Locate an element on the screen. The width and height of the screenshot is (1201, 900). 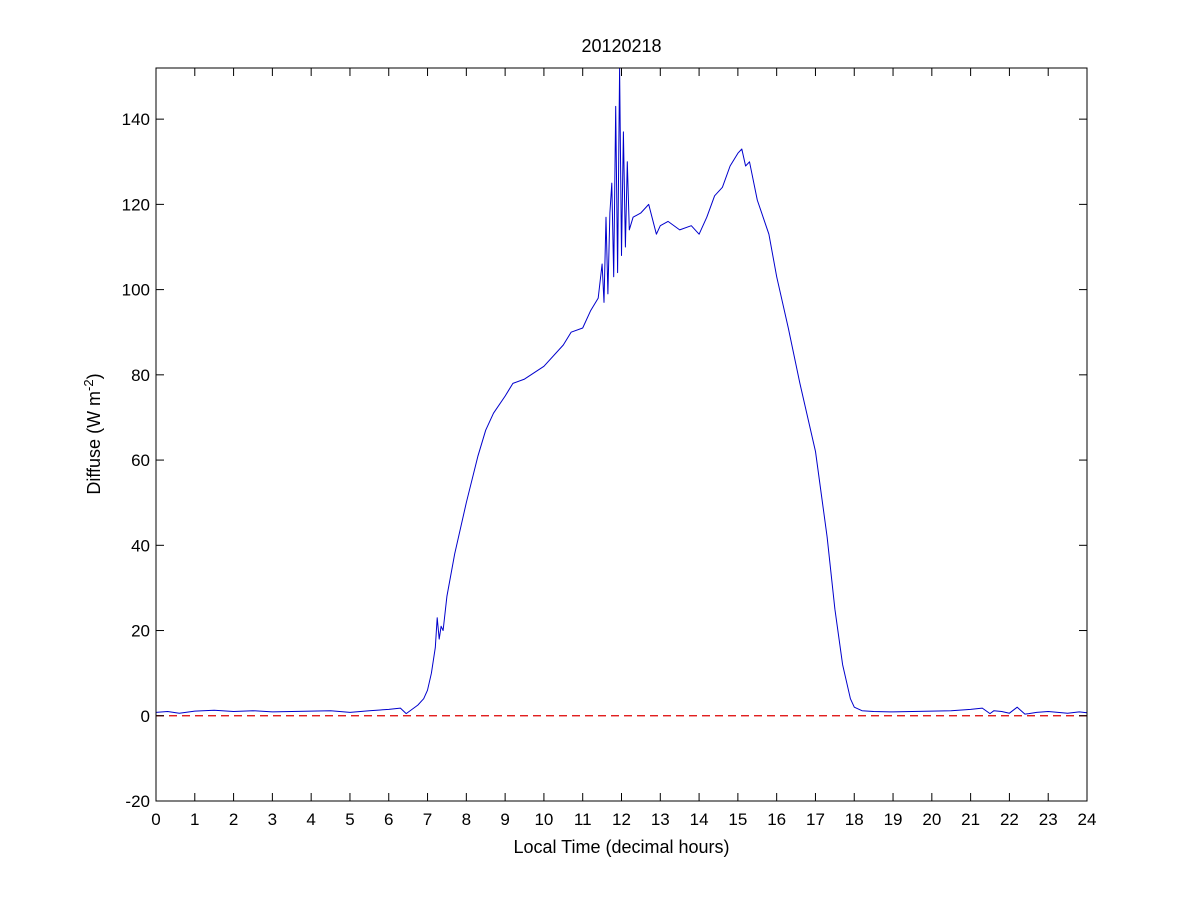
x-tick-label: 7 is located at coordinates (427, 819).